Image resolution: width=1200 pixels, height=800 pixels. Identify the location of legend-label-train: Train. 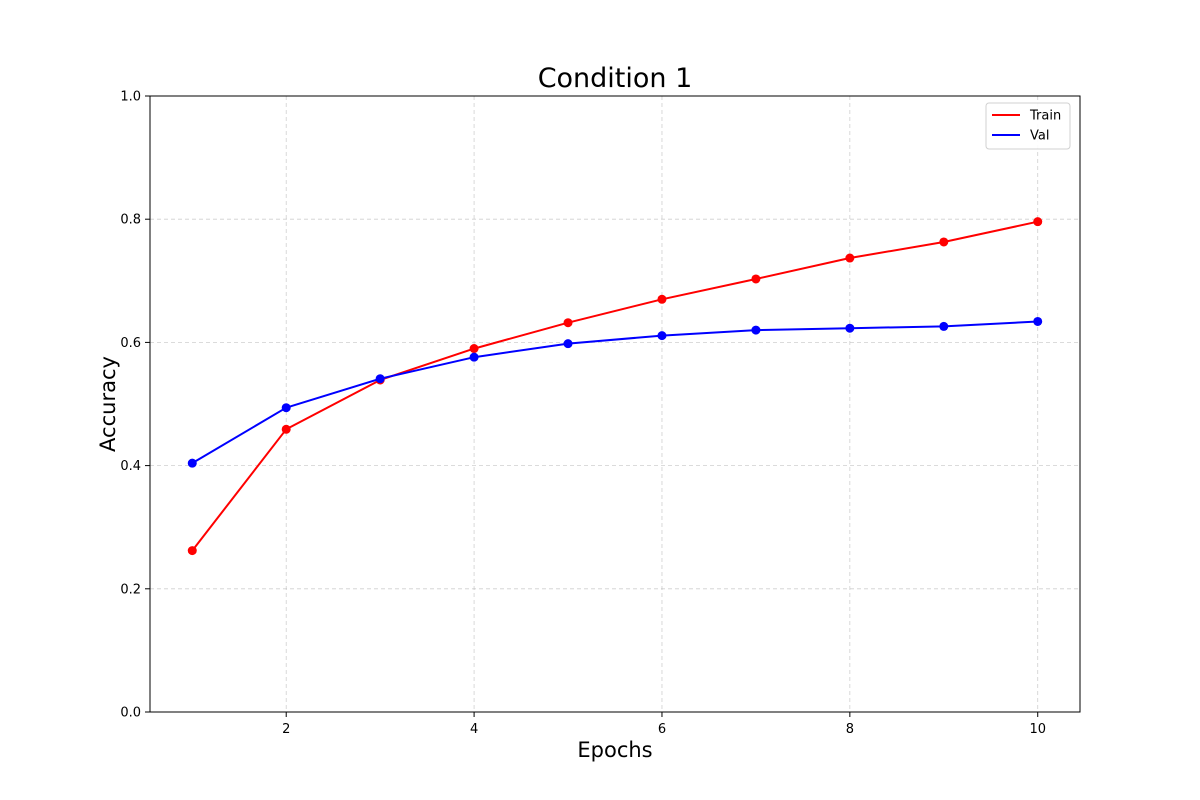
(1045, 116).